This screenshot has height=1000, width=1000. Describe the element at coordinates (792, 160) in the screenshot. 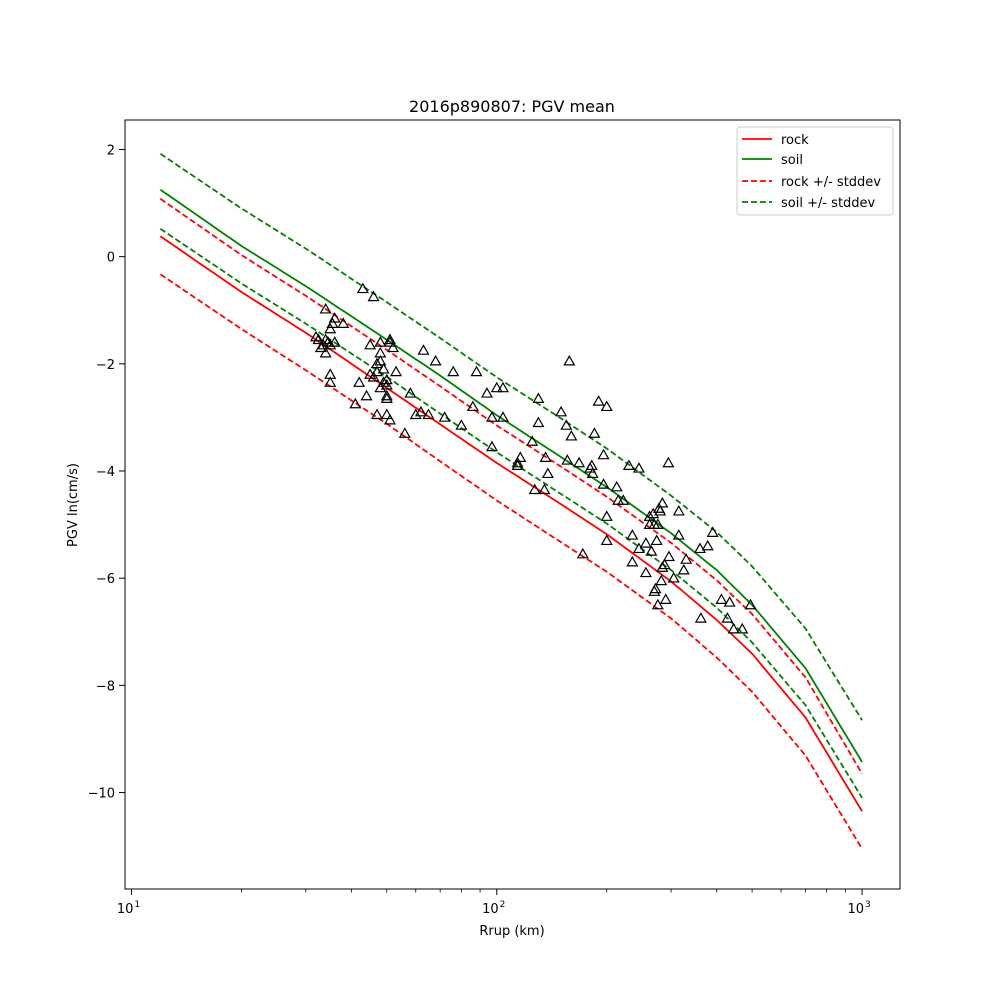

I see `legend-label-soil: soil` at that location.